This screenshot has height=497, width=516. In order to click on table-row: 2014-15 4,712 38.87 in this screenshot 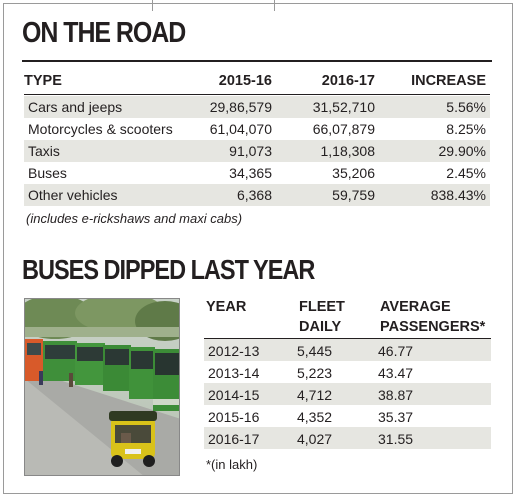, I will do `click(347, 394)`.